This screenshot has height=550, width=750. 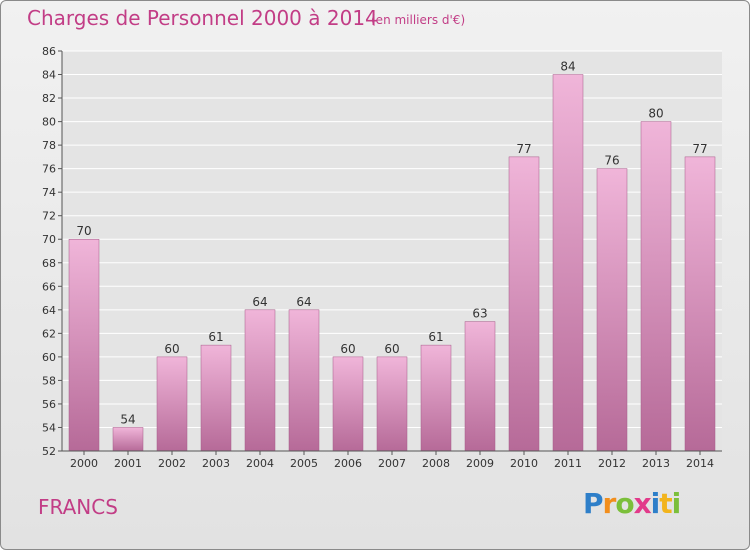 I want to click on x-tick-label: 2003, so click(x=216, y=463).